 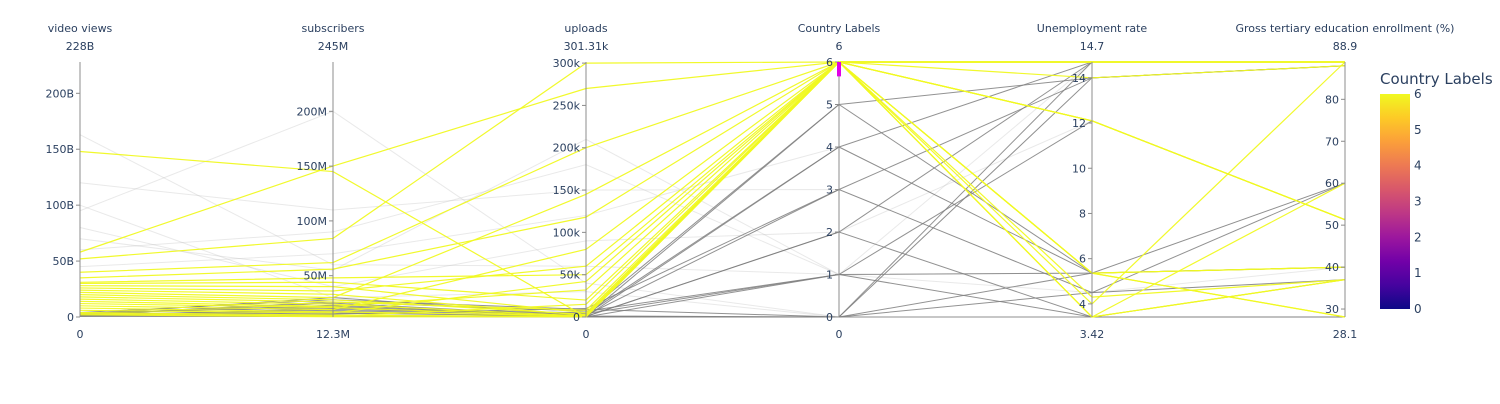 What do you see at coordinates (1092, 181) in the screenshot?
I see `axis-unemployment-rate: Unemployment rate 14.7 3.42 4 6 8 10 12 14` at bounding box center [1092, 181].